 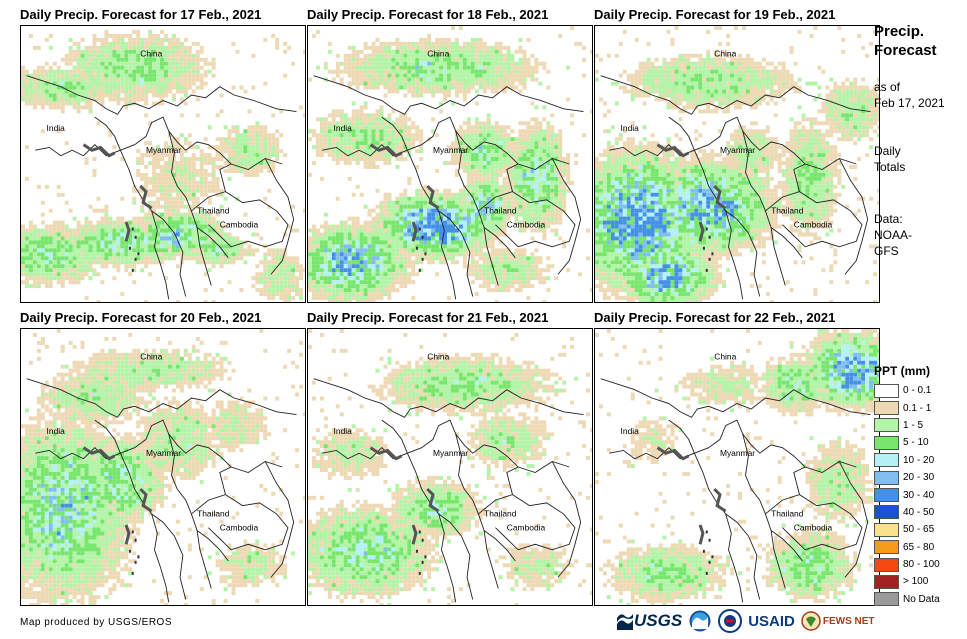 I want to click on legend-label: 65 - 80, so click(x=919, y=547).